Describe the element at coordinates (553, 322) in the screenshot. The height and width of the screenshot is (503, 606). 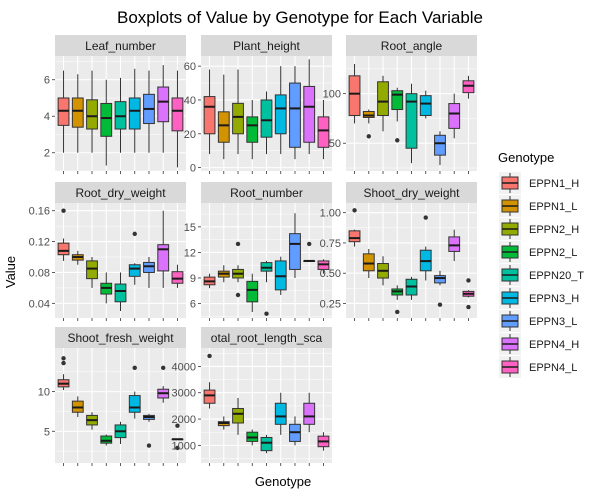
I see `legend-item-label: EPPN3_L` at that location.